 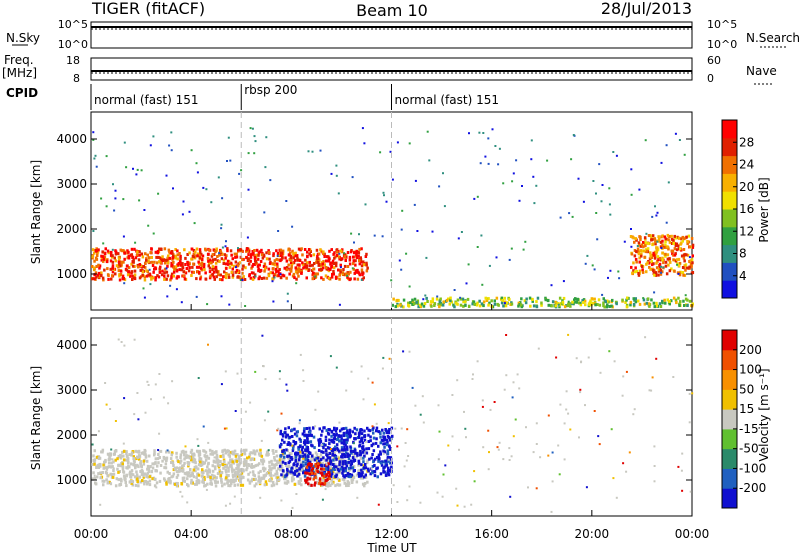 What do you see at coordinates (729, 419) in the screenshot?
I see `colorbar-swatch` at bounding box center [729, 419].